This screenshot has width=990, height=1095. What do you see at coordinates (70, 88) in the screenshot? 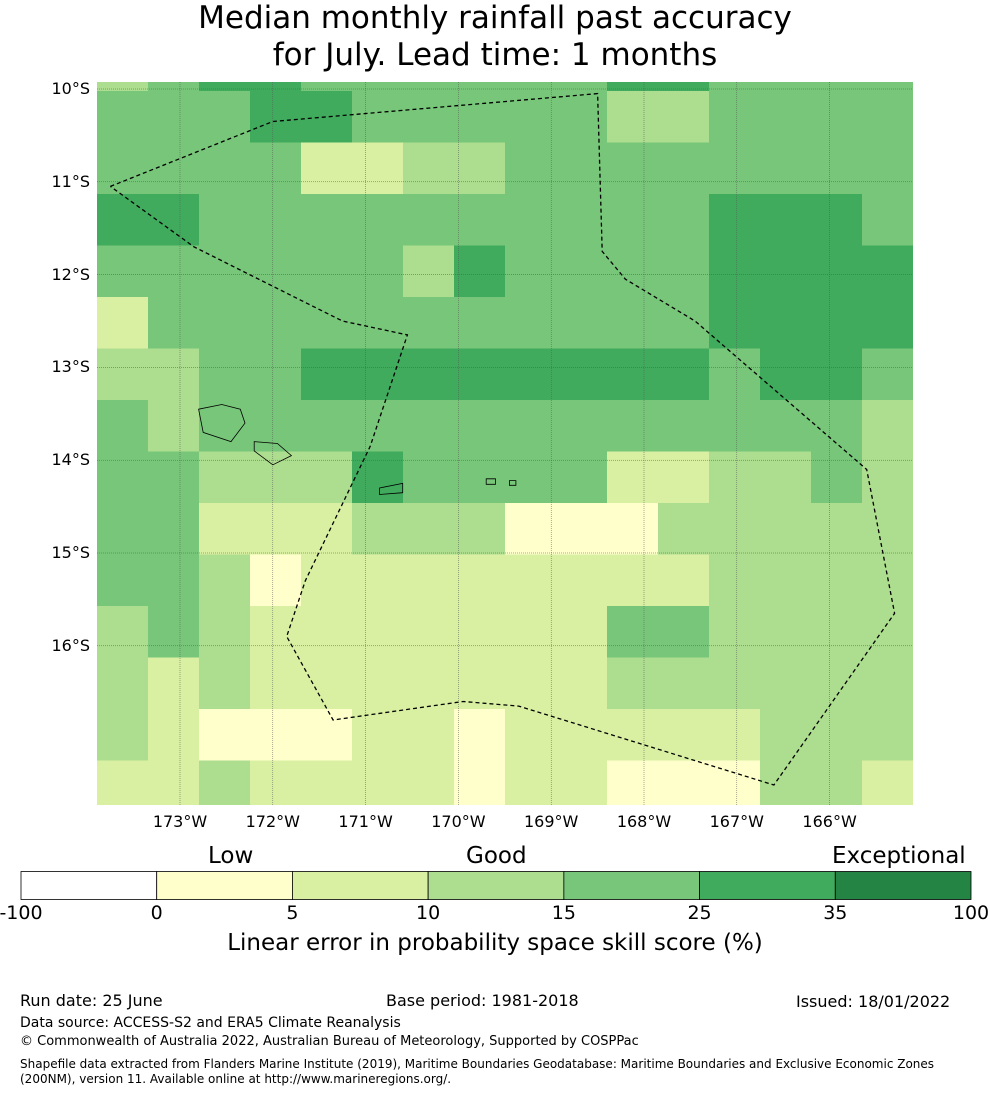
I see `latitude-label: 10°S` at bounding box center [70, 88].